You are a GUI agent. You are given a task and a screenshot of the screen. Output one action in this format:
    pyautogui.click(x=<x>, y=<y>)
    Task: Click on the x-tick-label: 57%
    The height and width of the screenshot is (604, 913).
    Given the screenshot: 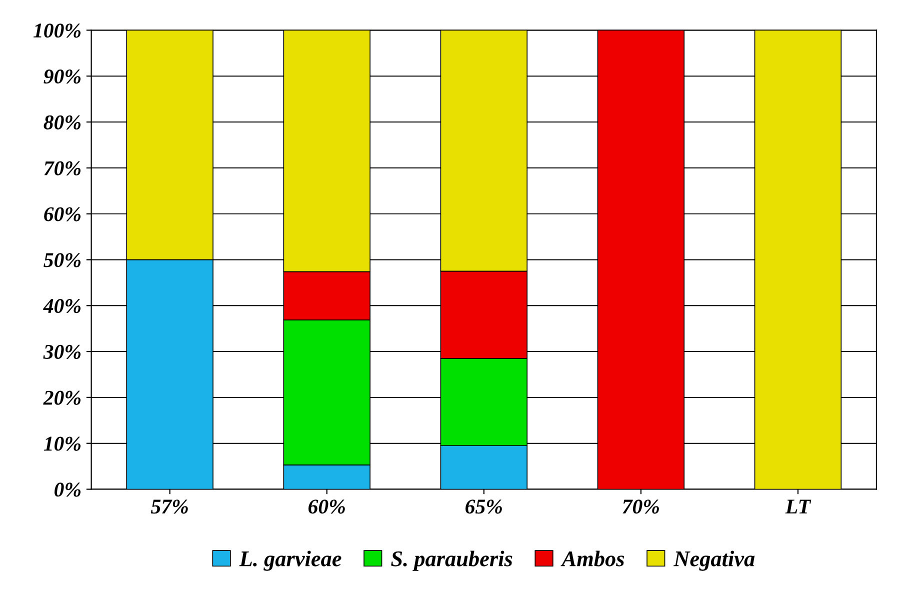 What is the action you would take?
    pyautogui.click(x=169, y=507)
    